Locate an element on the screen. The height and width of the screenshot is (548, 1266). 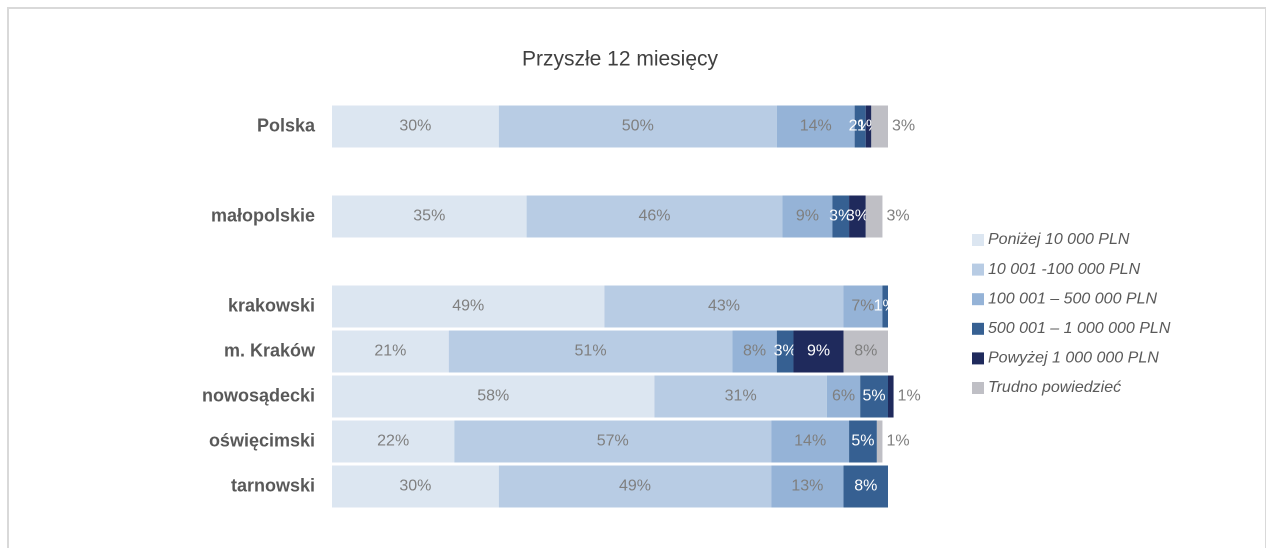
value-label: 46% is located at coordinates (654, 216).